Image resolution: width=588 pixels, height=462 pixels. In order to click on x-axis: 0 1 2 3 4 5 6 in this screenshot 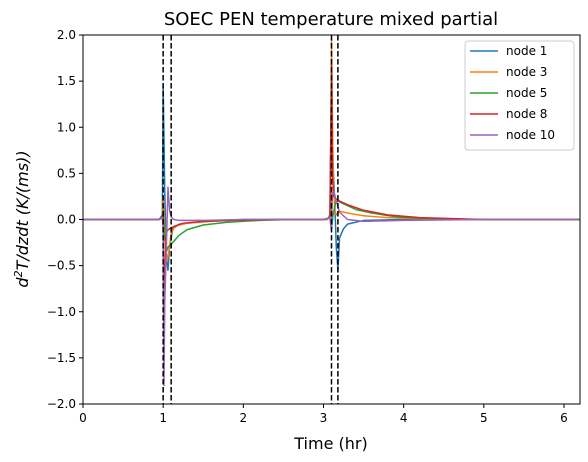, I will do `click(323, 414)`.